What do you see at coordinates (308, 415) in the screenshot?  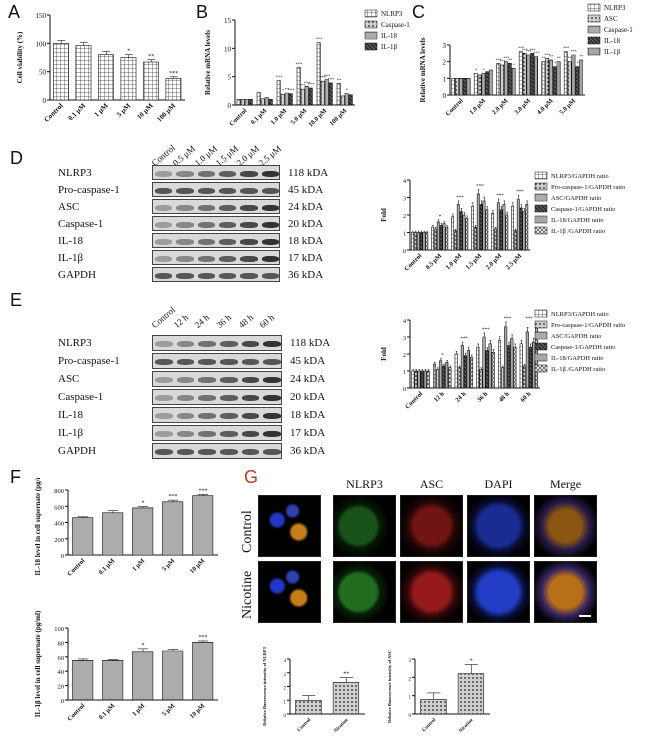 I see `kda-label: 18 kDA` at bounding box center [308, 415].